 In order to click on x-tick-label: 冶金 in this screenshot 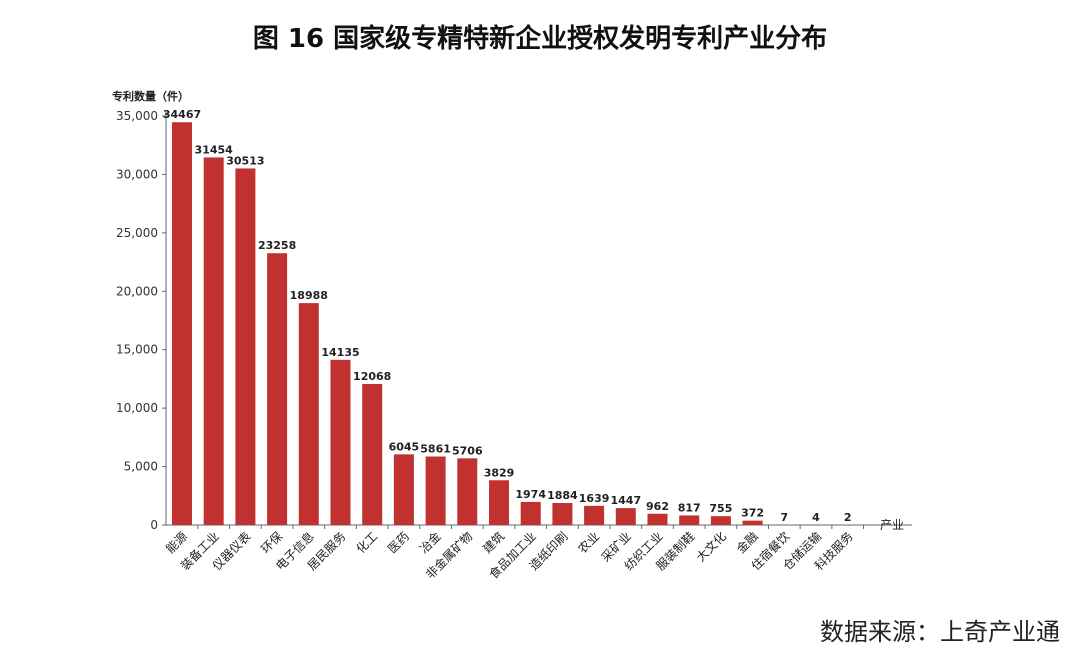, I will do `click(430, 543)`.